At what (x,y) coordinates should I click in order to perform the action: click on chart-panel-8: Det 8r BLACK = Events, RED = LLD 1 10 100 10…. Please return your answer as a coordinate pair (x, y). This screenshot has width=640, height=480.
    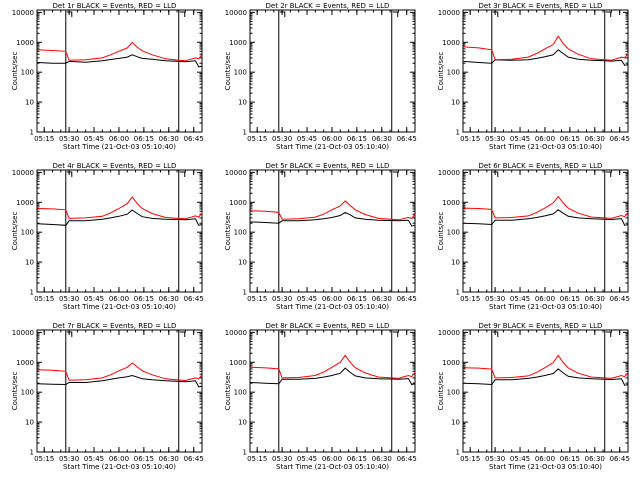
    Looking at the image, I should click on (320, 396).